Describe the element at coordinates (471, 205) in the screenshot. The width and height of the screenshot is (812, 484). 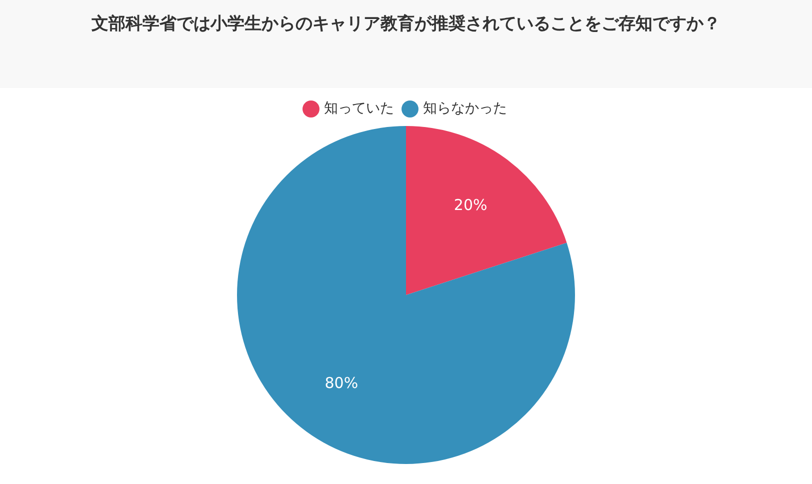
I see `data-label: 20%` at that location.